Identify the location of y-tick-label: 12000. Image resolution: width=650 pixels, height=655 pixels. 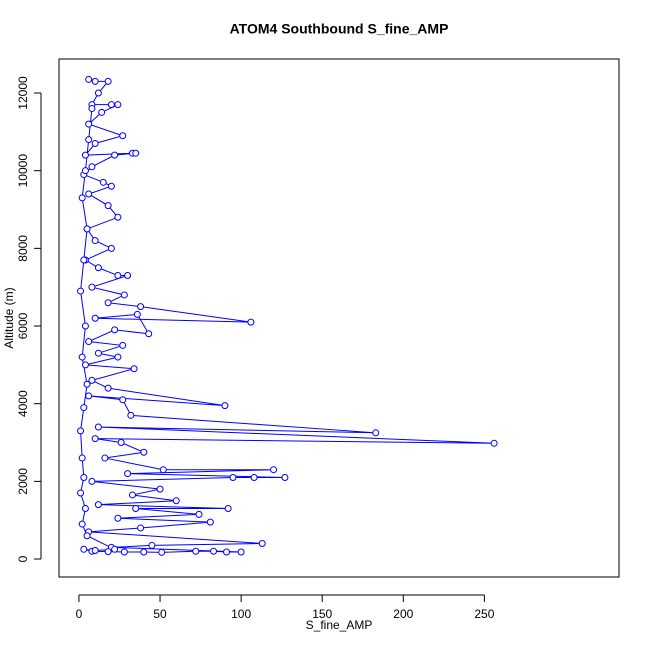
(23, 93).